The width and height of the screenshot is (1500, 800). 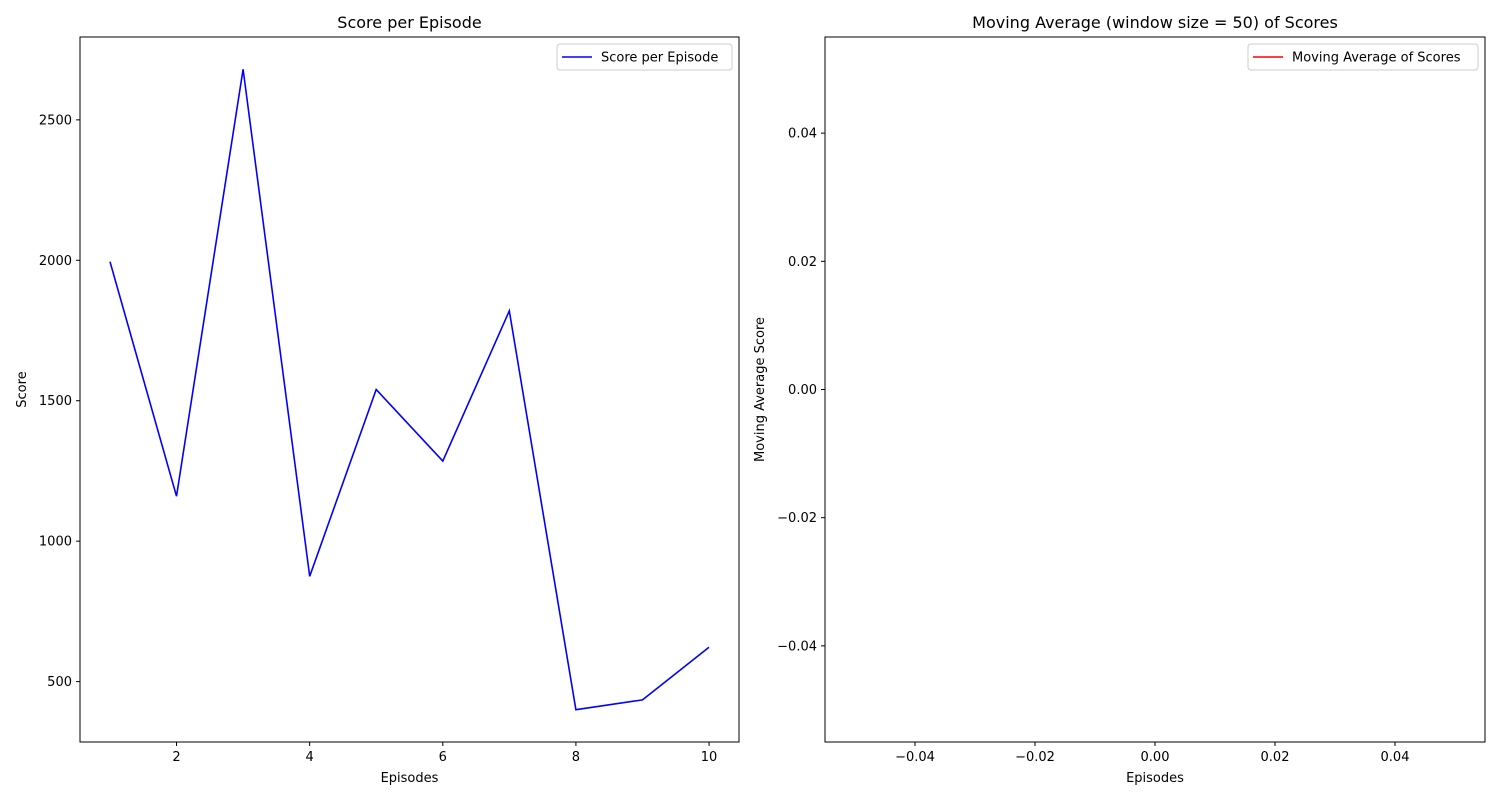 What do you see at coordinates (1155, 778) in the screenshot?
I see `moving-average-x-axis-label: Episodes` at bounding box center [1155, 778].